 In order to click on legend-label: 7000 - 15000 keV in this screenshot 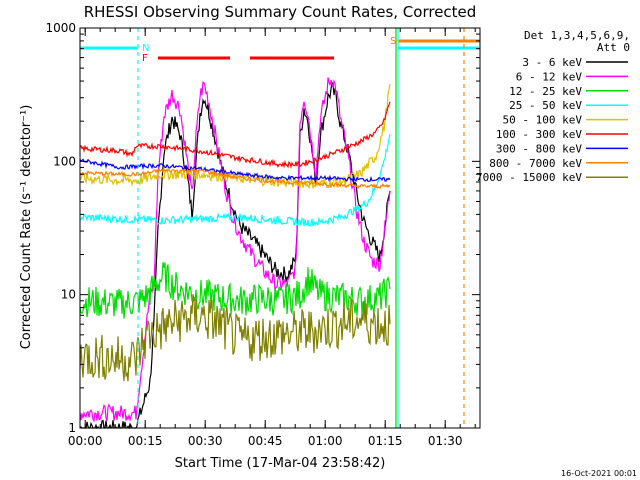, I will do `click(529, 177)`.